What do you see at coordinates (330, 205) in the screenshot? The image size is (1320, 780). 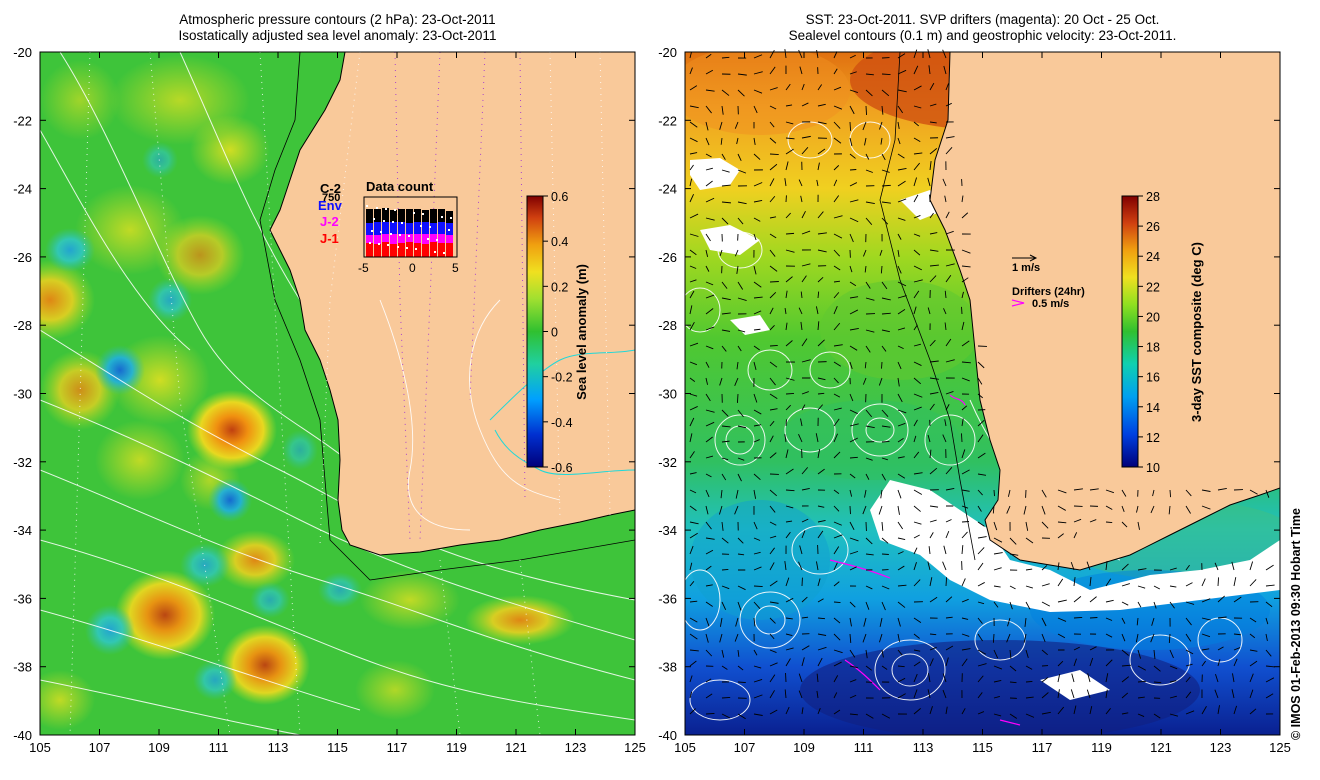 I see `mission-env-label: Env` at bounding box center [330, 205].